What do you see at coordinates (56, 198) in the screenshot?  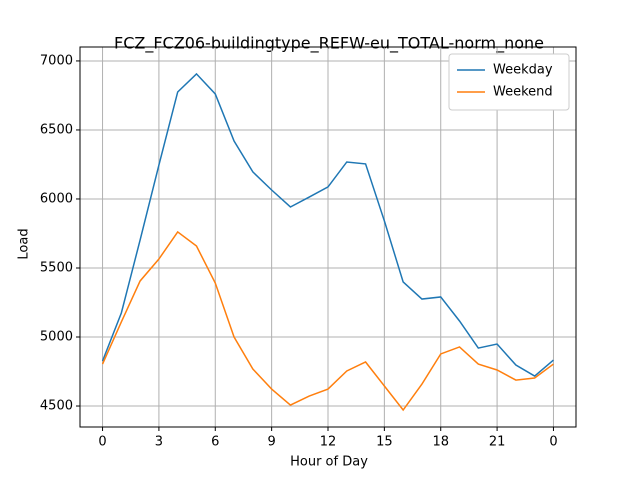 I see `y-tick-label: 6000` at bounding box center [56, 198].